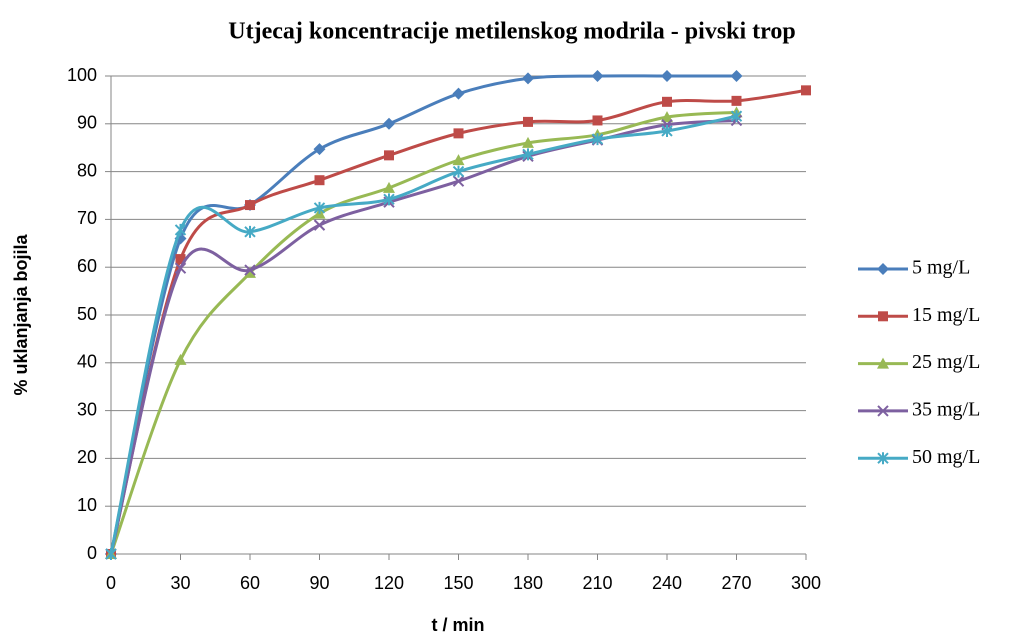  What do you see at coordinates (528, 583) in the screenshot?
I see `x-tick-label: 180` at bounding box center [528, 583].